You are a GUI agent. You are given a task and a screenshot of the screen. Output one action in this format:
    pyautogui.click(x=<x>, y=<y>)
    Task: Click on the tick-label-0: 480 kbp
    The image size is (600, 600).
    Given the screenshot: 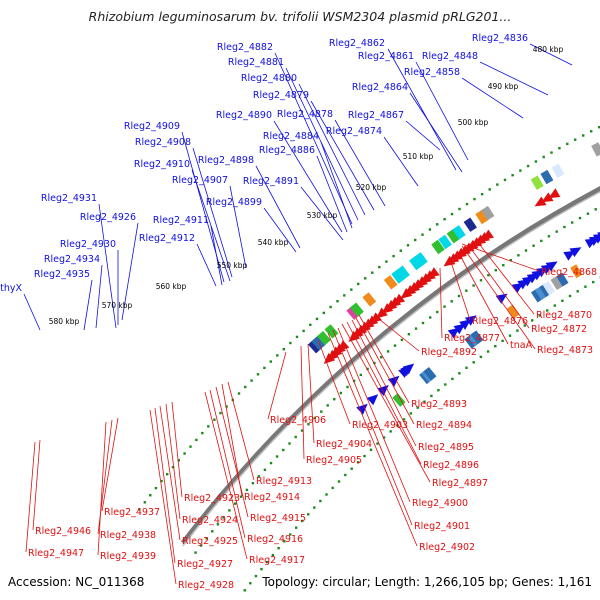 What is the action you would take?
    pyautogui.click(x=548, y=49)
    